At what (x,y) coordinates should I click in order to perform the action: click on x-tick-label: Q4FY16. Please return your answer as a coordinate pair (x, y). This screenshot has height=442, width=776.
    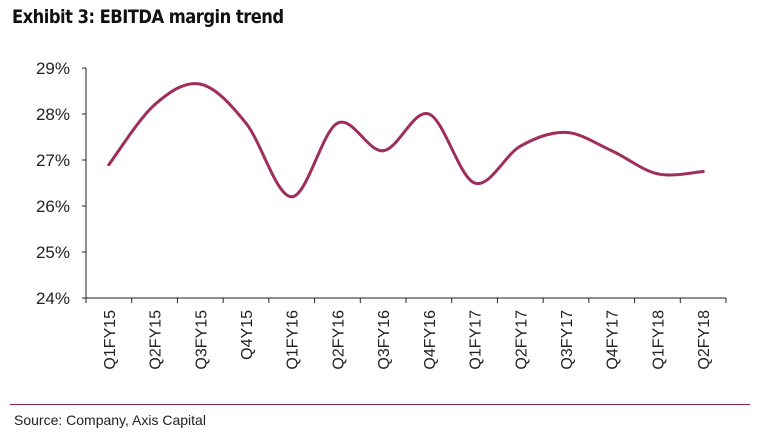
    Looking at the image, I should click on (430, 340).